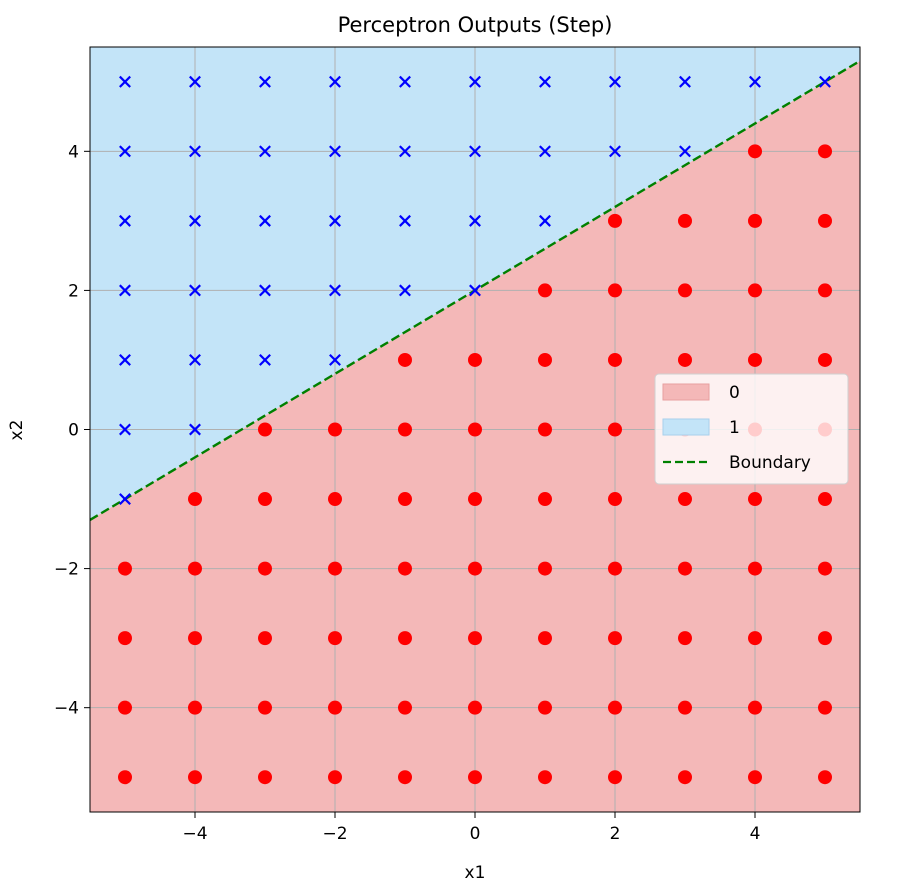  What do you see at coordinates (475, 834) in the screenshot?
I see `x-tick-label: 0` at bounding box center [475, 834].